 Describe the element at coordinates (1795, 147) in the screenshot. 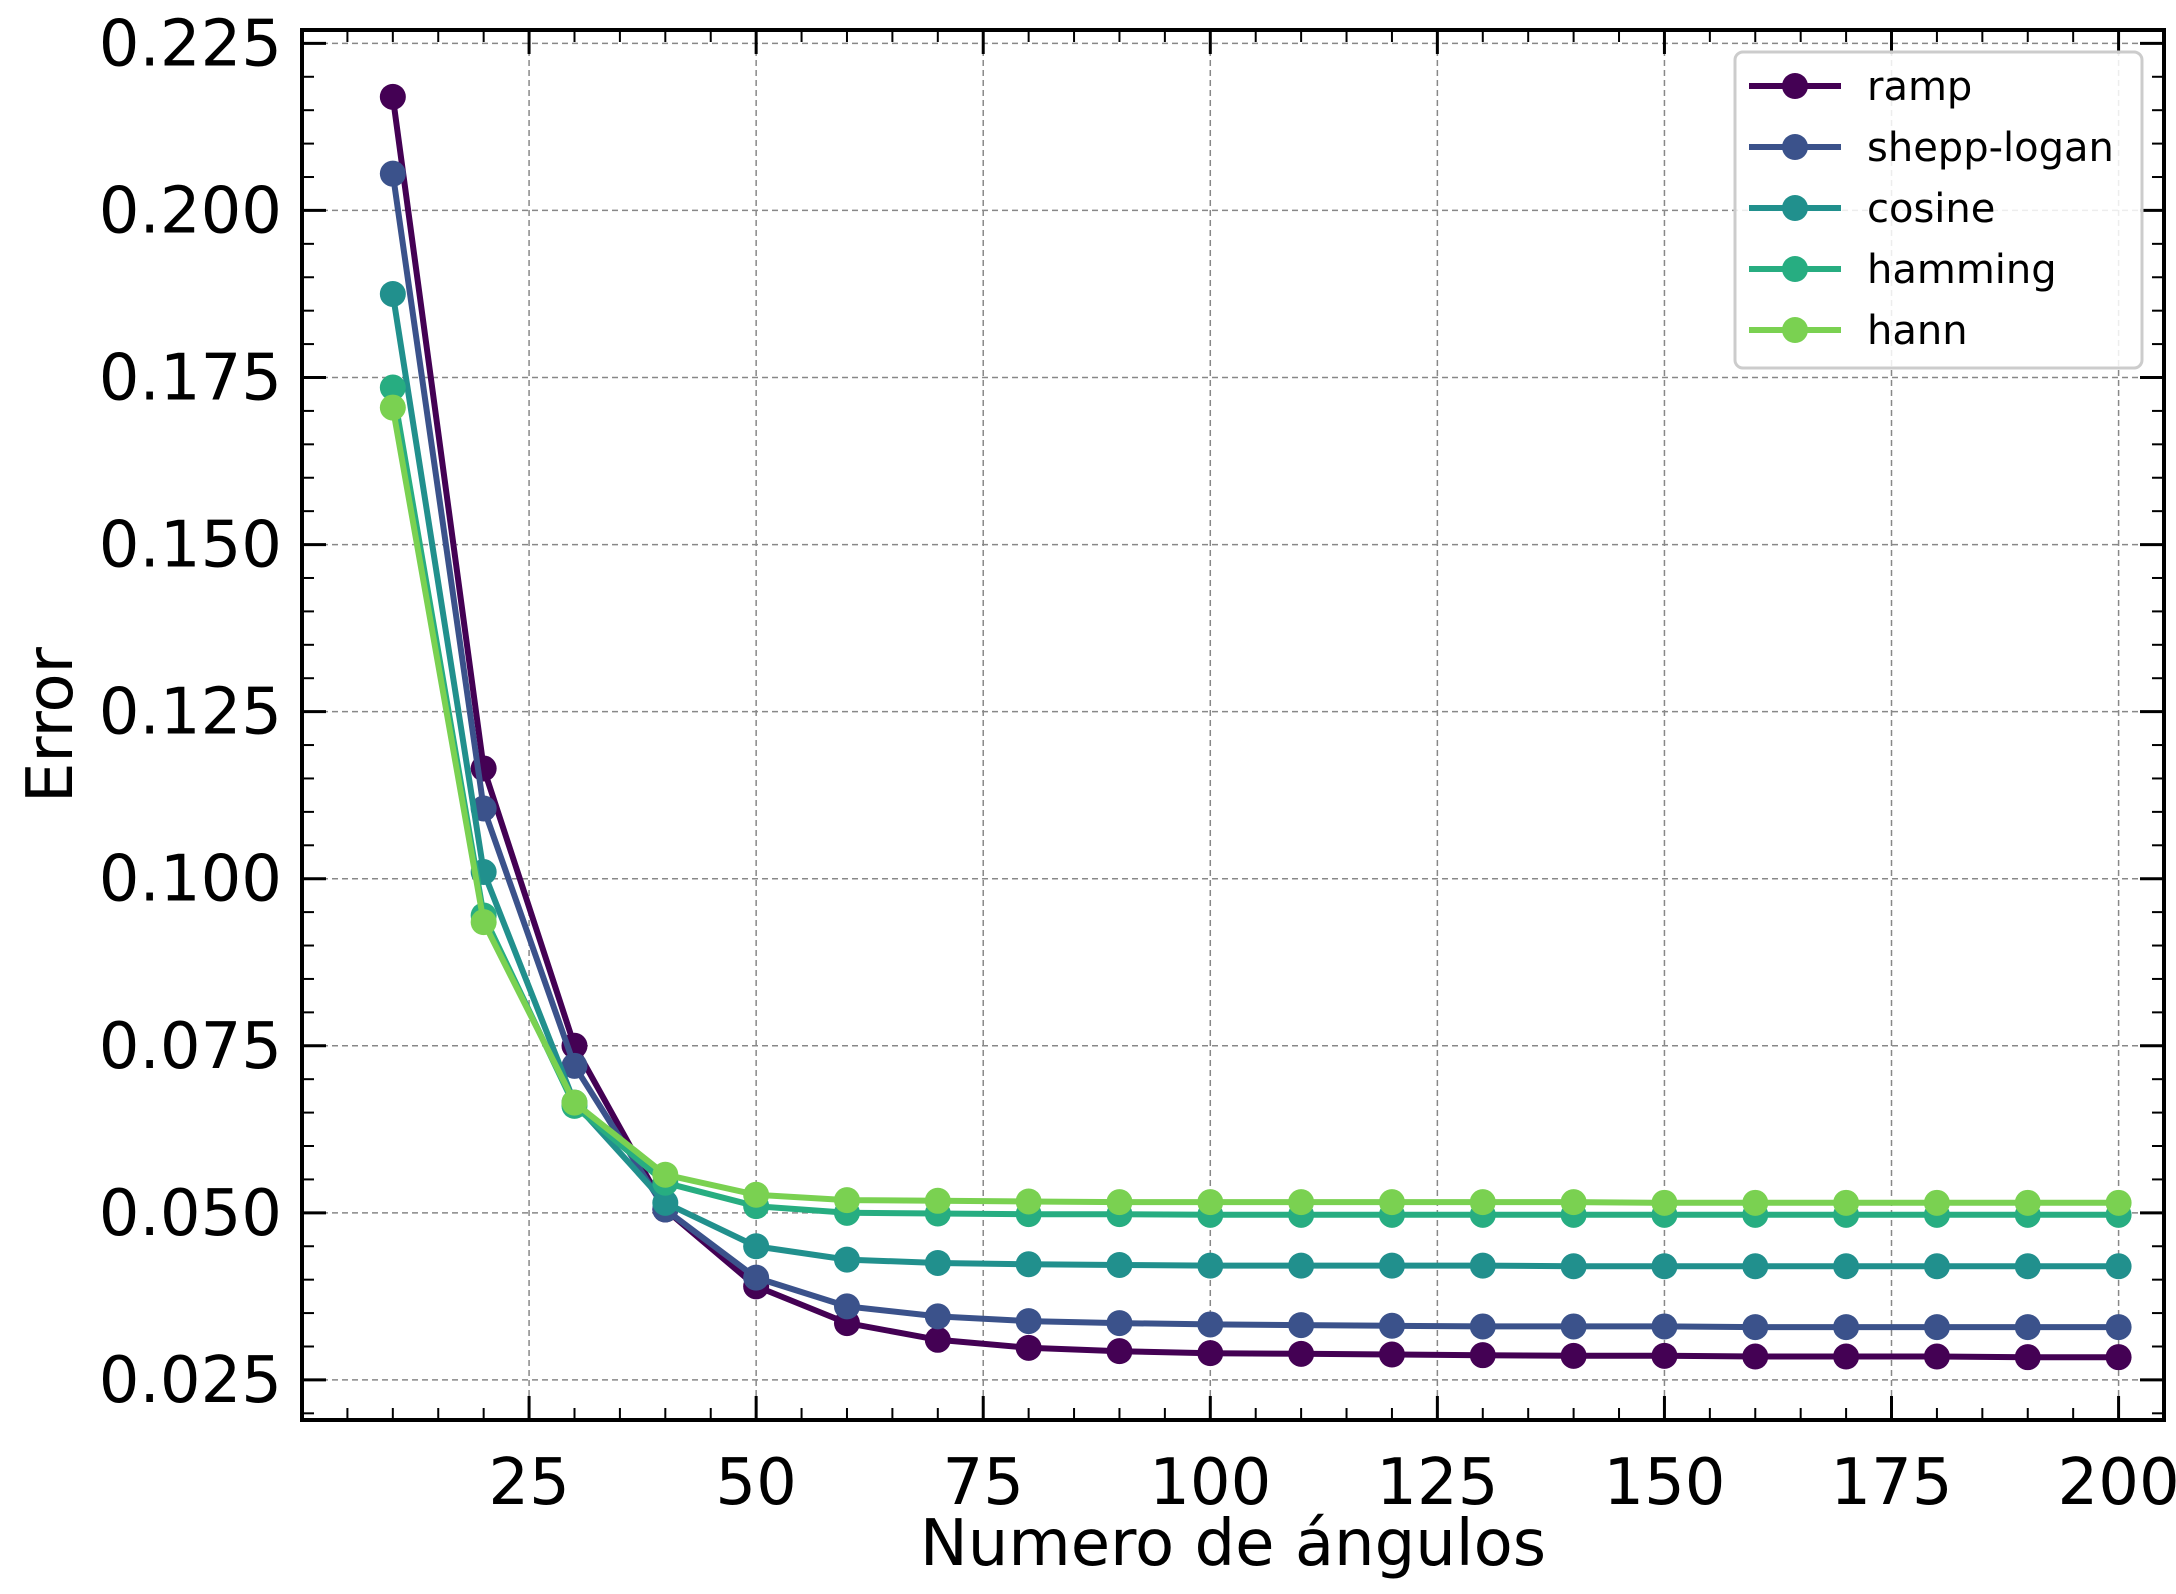

I see `legend-marker-shepp-logan` at that location.